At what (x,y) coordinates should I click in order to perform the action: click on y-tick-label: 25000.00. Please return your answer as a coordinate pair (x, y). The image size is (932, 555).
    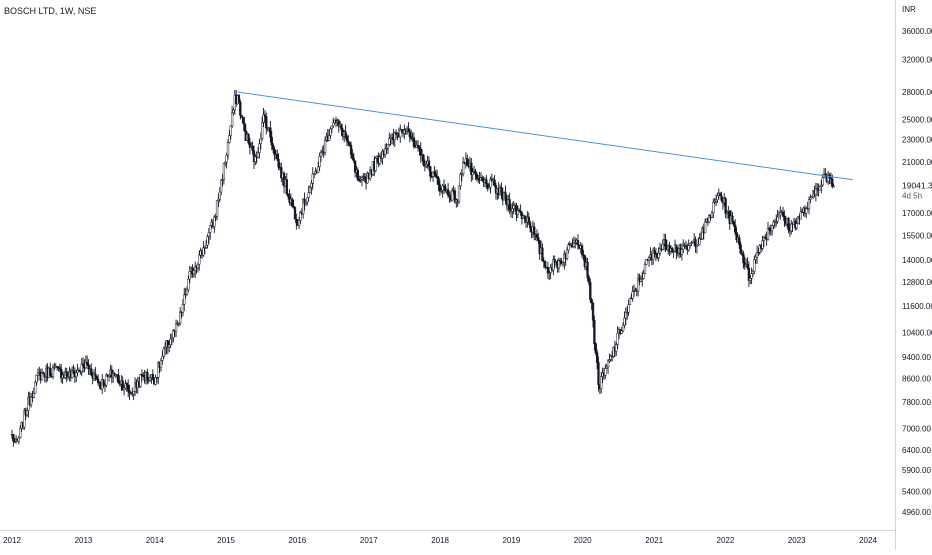
    Looking at the image, I should click on (917, 120).